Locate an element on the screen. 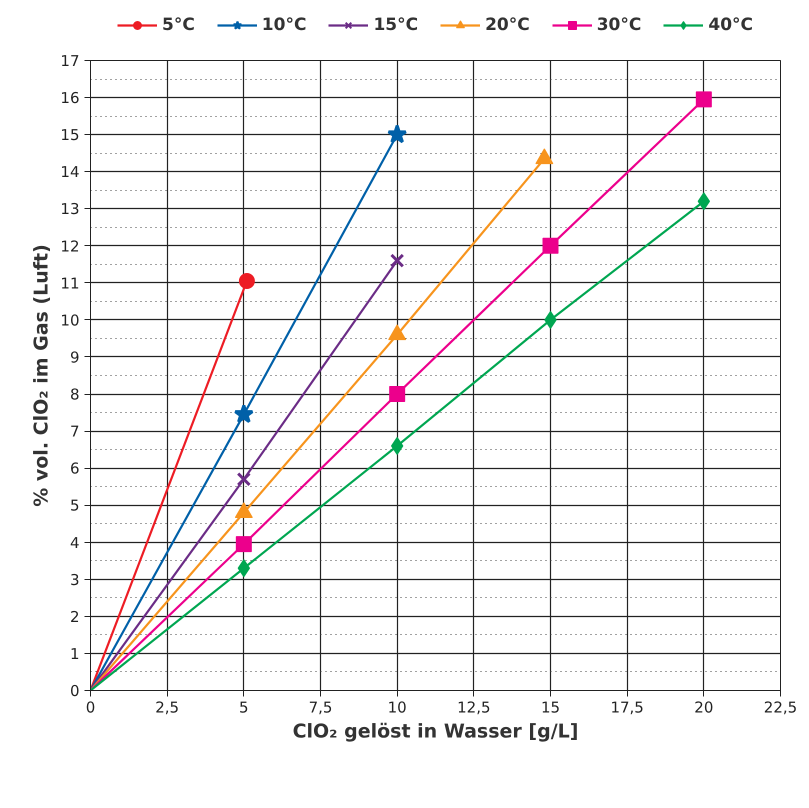  y-tick-label: 12 is located at coordinates (70, 246).